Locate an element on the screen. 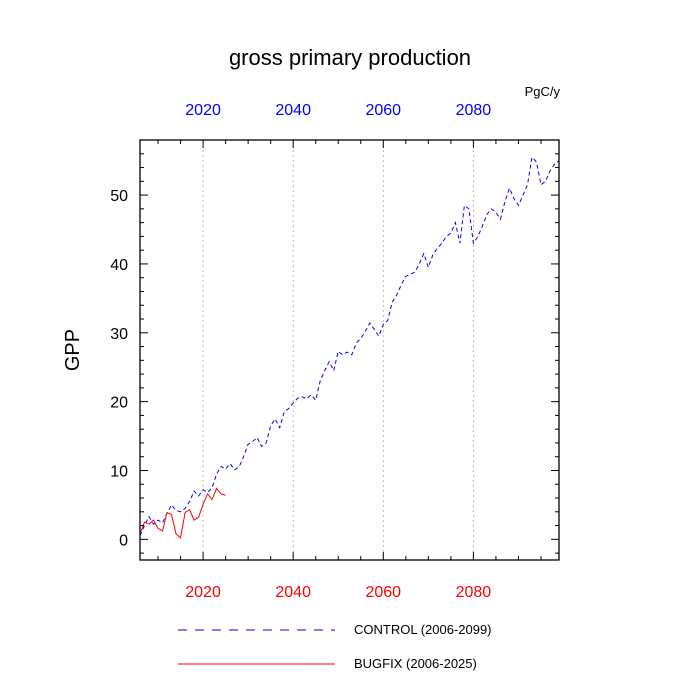  y-tick-label-30: 30 is located at coordinates (119, 334).